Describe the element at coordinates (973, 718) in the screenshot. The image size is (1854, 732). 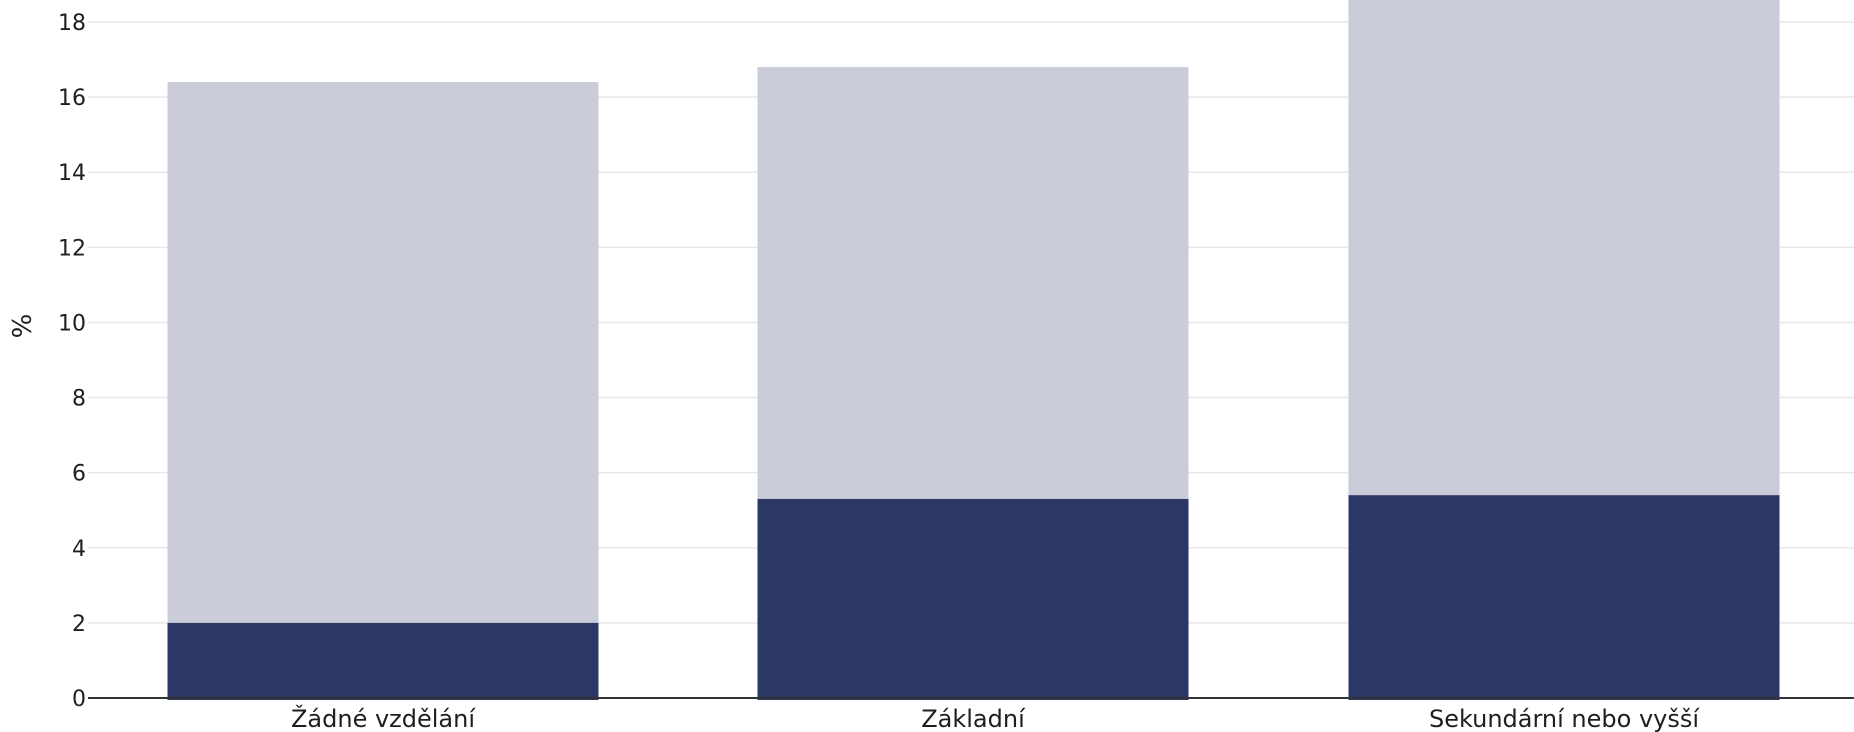
I see `x-category-label: Základní` at that location.